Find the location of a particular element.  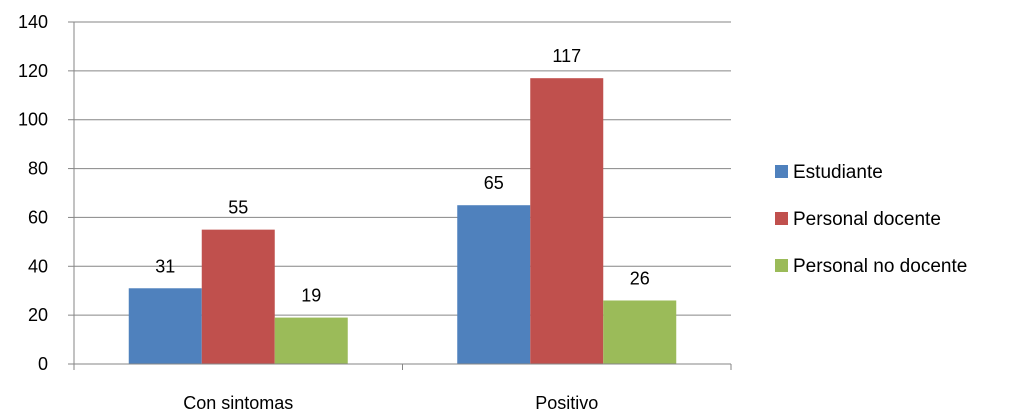

x-tick-label: Positivo is located at coordinates (566, 403).